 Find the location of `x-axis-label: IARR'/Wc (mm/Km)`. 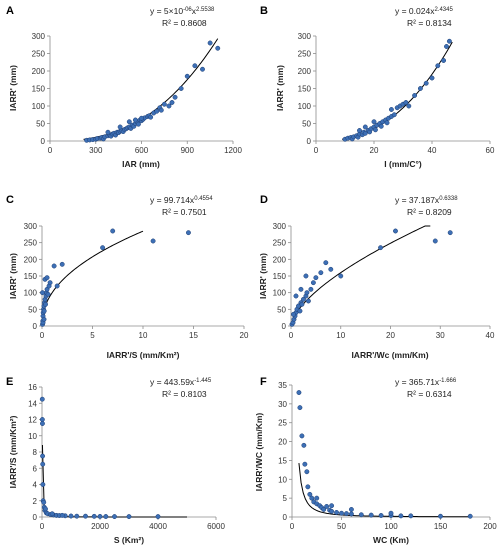

x-axis-label: IARR'/Wc (mm/Km) is located at coordinates (389, 355).